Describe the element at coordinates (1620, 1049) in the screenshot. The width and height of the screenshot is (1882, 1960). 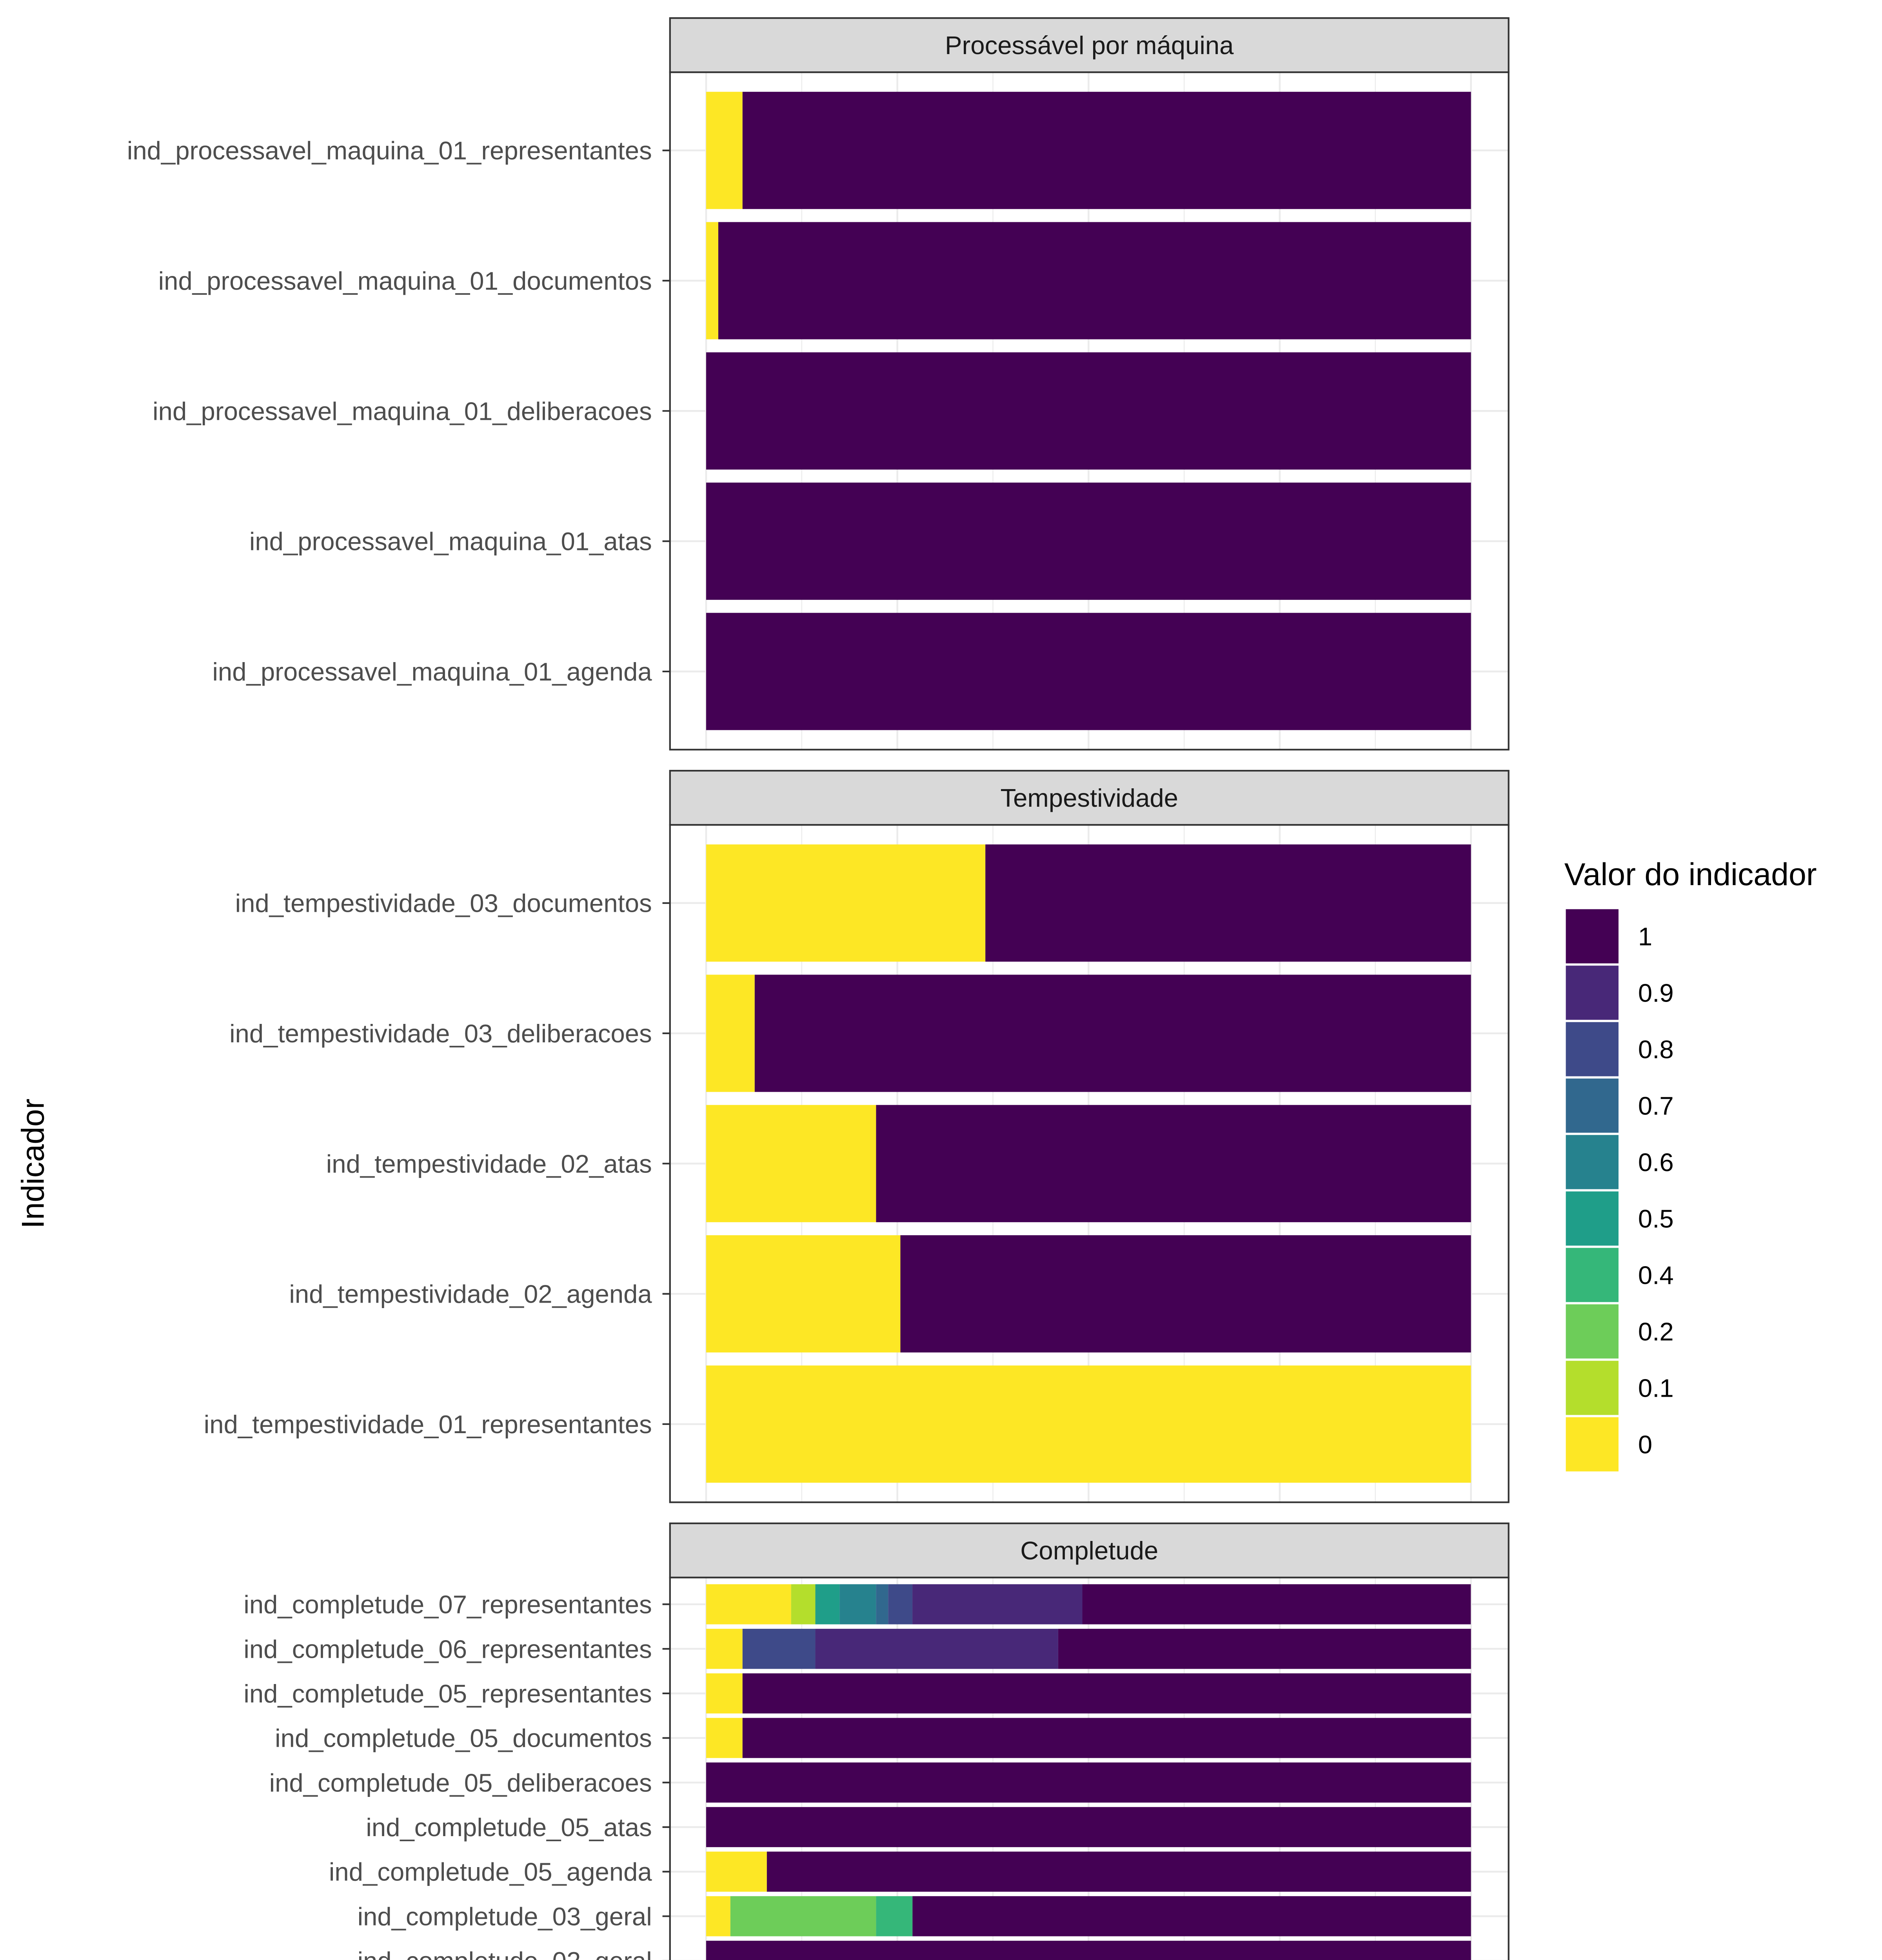
I see `legend-item: 0.8` at that location.